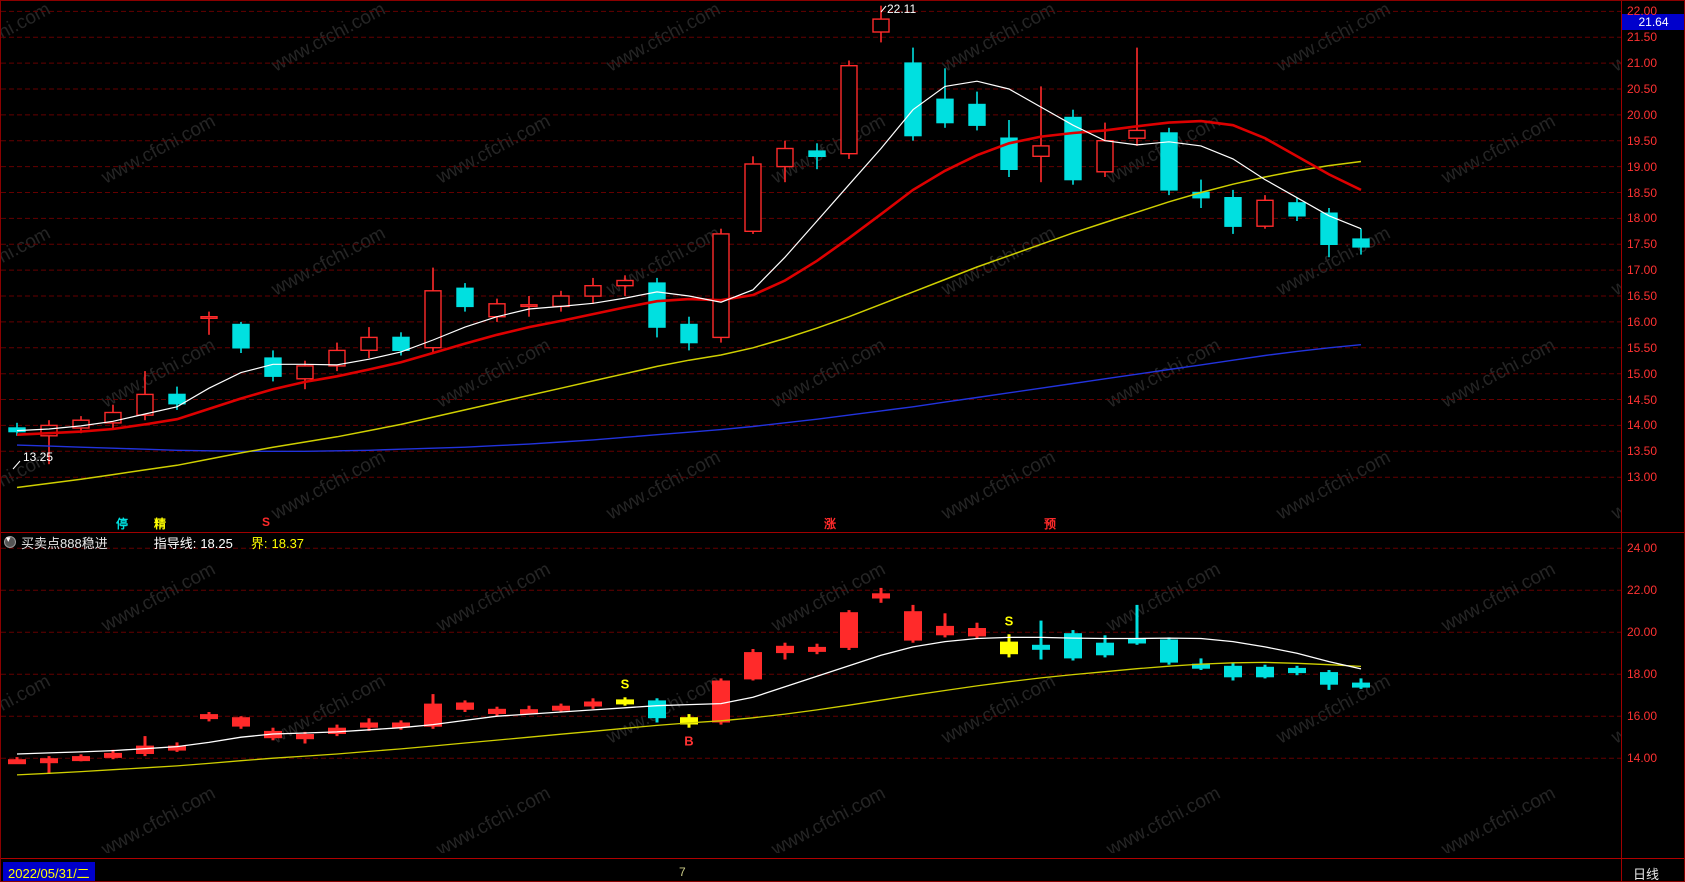  What do you see at coordinates (64, 543) in the screenshot?
I see `indicator-title: 买卖点888稳进` at bounding box center [64, 543].